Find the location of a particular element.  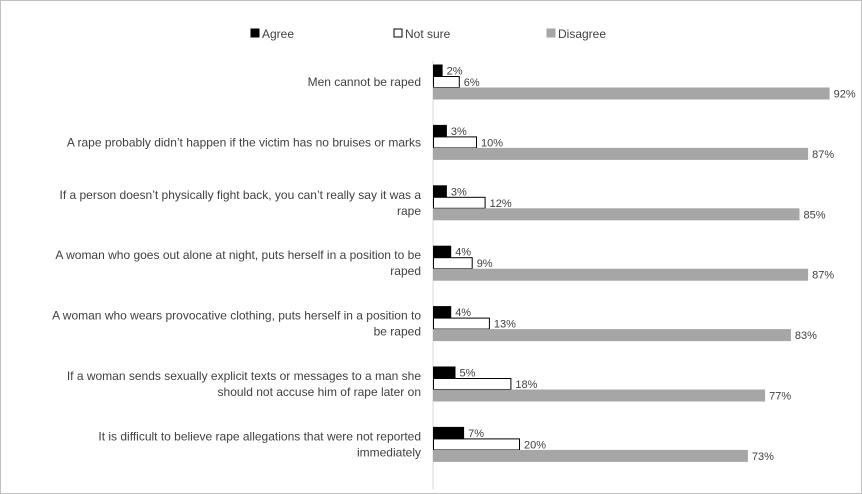

data-label-agree: 2% is located at coordinates (455, 72).